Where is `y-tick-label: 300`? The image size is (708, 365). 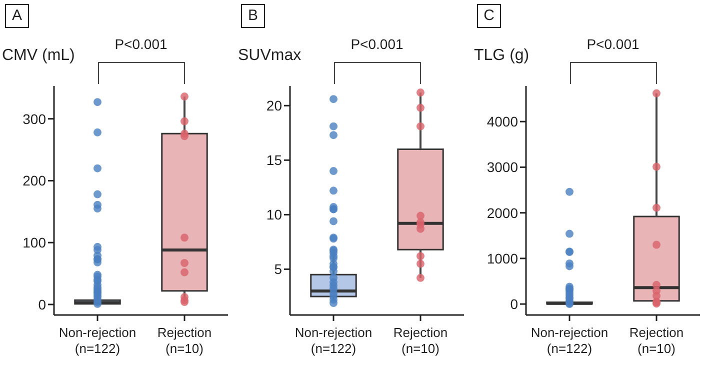 y-tick-label: 300 is located at coordinates (34, 118).